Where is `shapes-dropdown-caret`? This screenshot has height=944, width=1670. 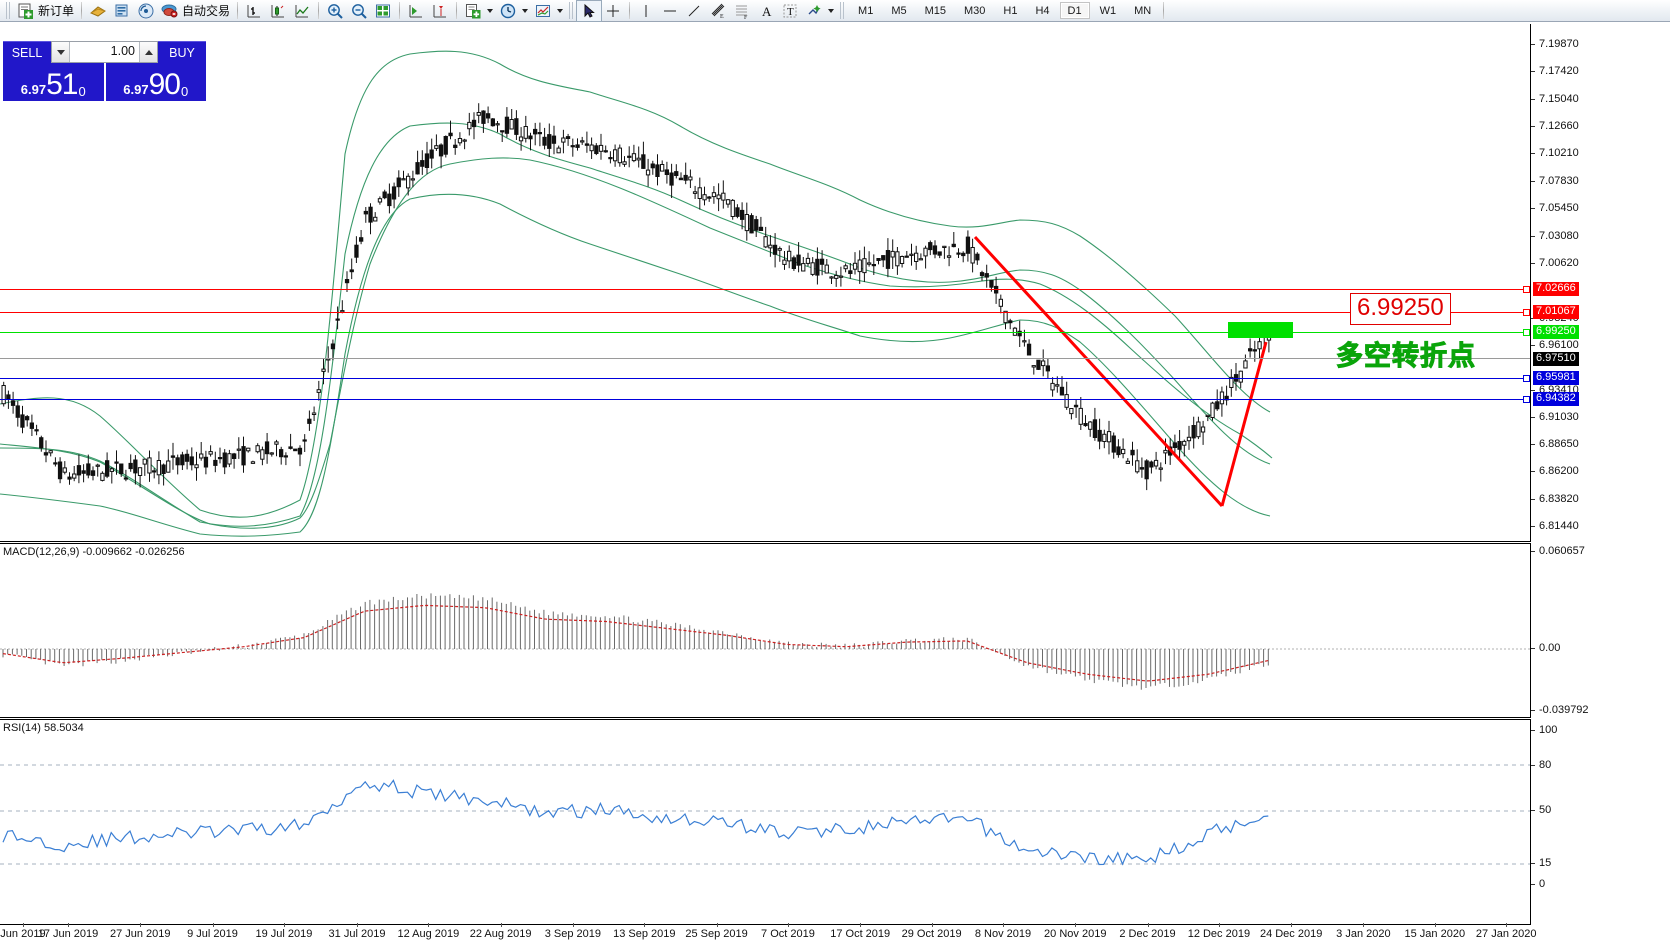 shapes-dropdown-caret is located at coordinates (831, 10).